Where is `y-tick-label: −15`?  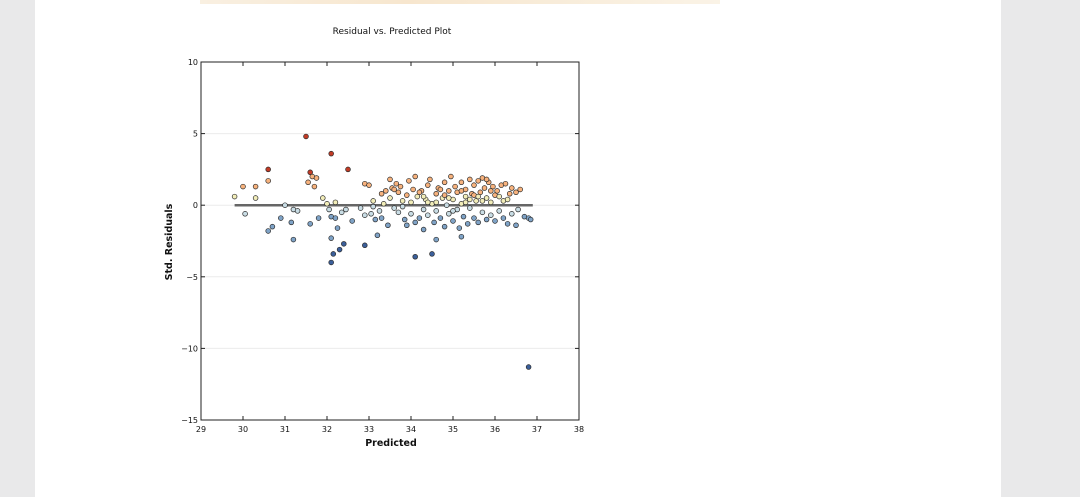
y-tick-label: −15 is located at coordinates (189, 420).